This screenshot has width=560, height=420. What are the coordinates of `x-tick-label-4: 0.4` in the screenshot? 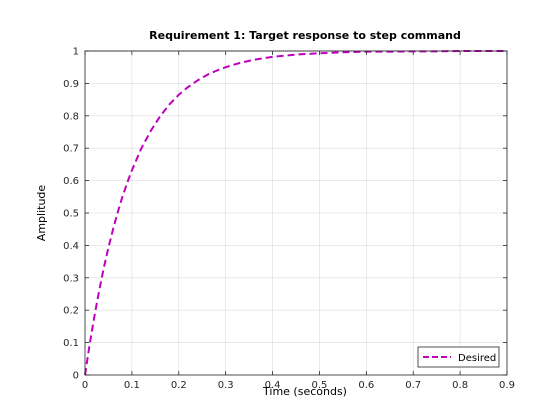 It's located at (273, 385).